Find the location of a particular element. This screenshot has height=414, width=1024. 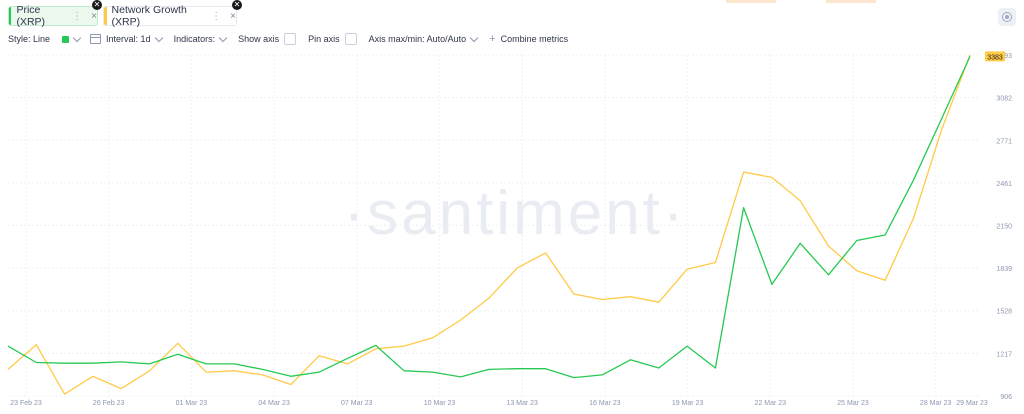

x-tick-label: 19 Mar 23 is located at coordinates (688, 403).